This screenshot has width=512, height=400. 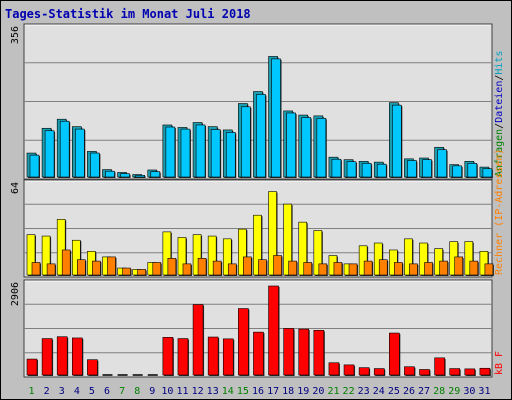 I want to click on series-label-part: (IP-Adressen), so click(x=499, y=191).